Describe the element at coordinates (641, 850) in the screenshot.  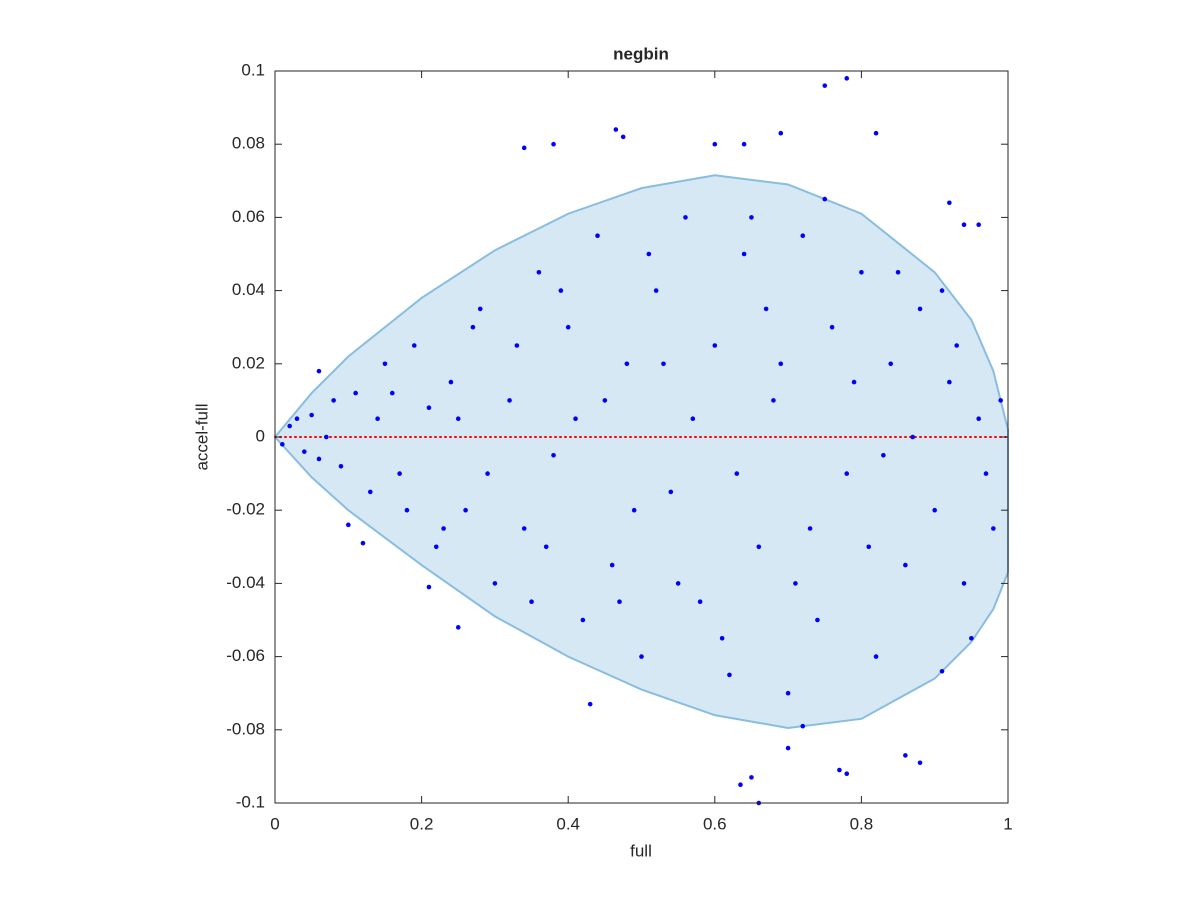
I see `x-axis-label: full` at that location.